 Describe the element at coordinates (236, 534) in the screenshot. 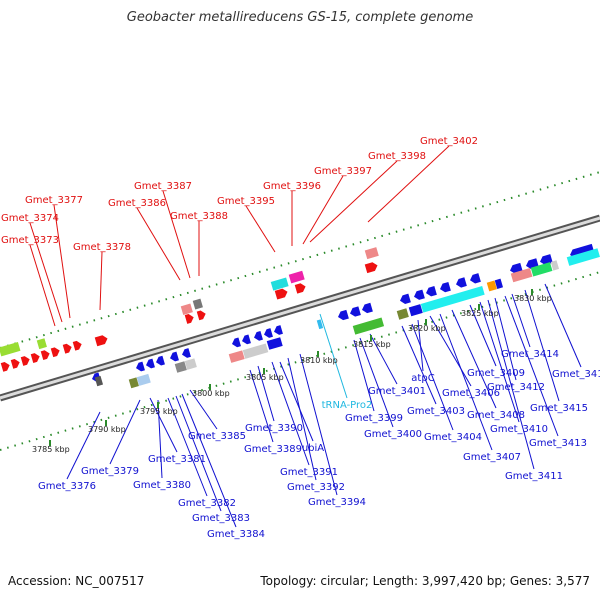

I see `reverse_labels-label: Gmet_3384` at that location.